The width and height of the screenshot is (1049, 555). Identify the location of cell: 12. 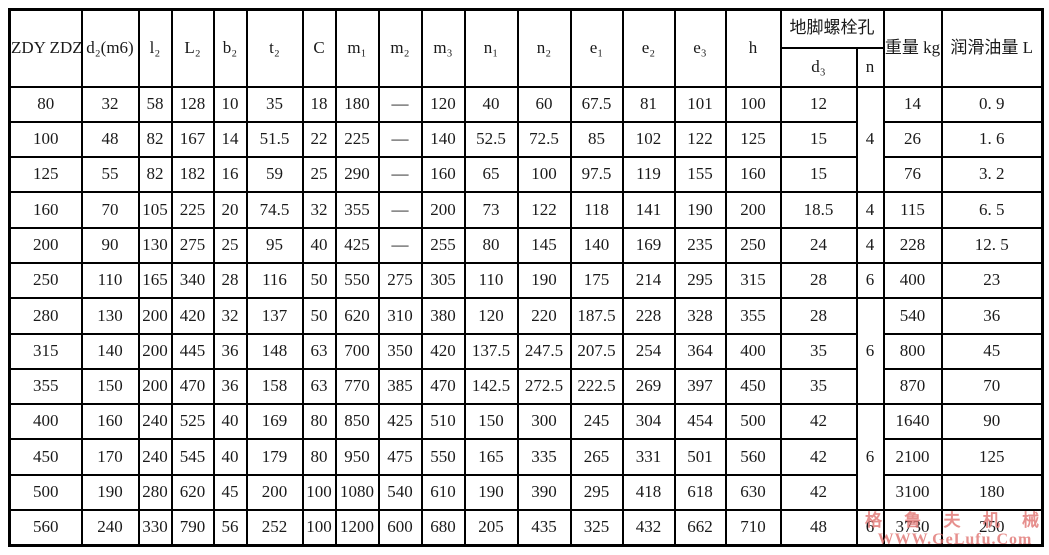
(818, 104).